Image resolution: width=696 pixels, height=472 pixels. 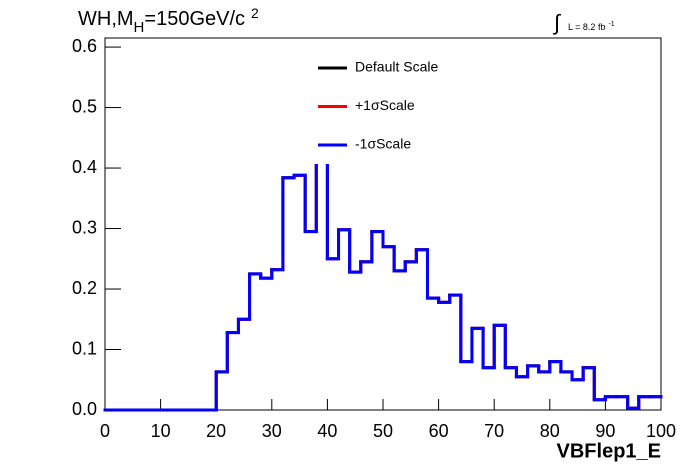 I want to click on y-tick-label: 0.3, so click(x=84, y=227).